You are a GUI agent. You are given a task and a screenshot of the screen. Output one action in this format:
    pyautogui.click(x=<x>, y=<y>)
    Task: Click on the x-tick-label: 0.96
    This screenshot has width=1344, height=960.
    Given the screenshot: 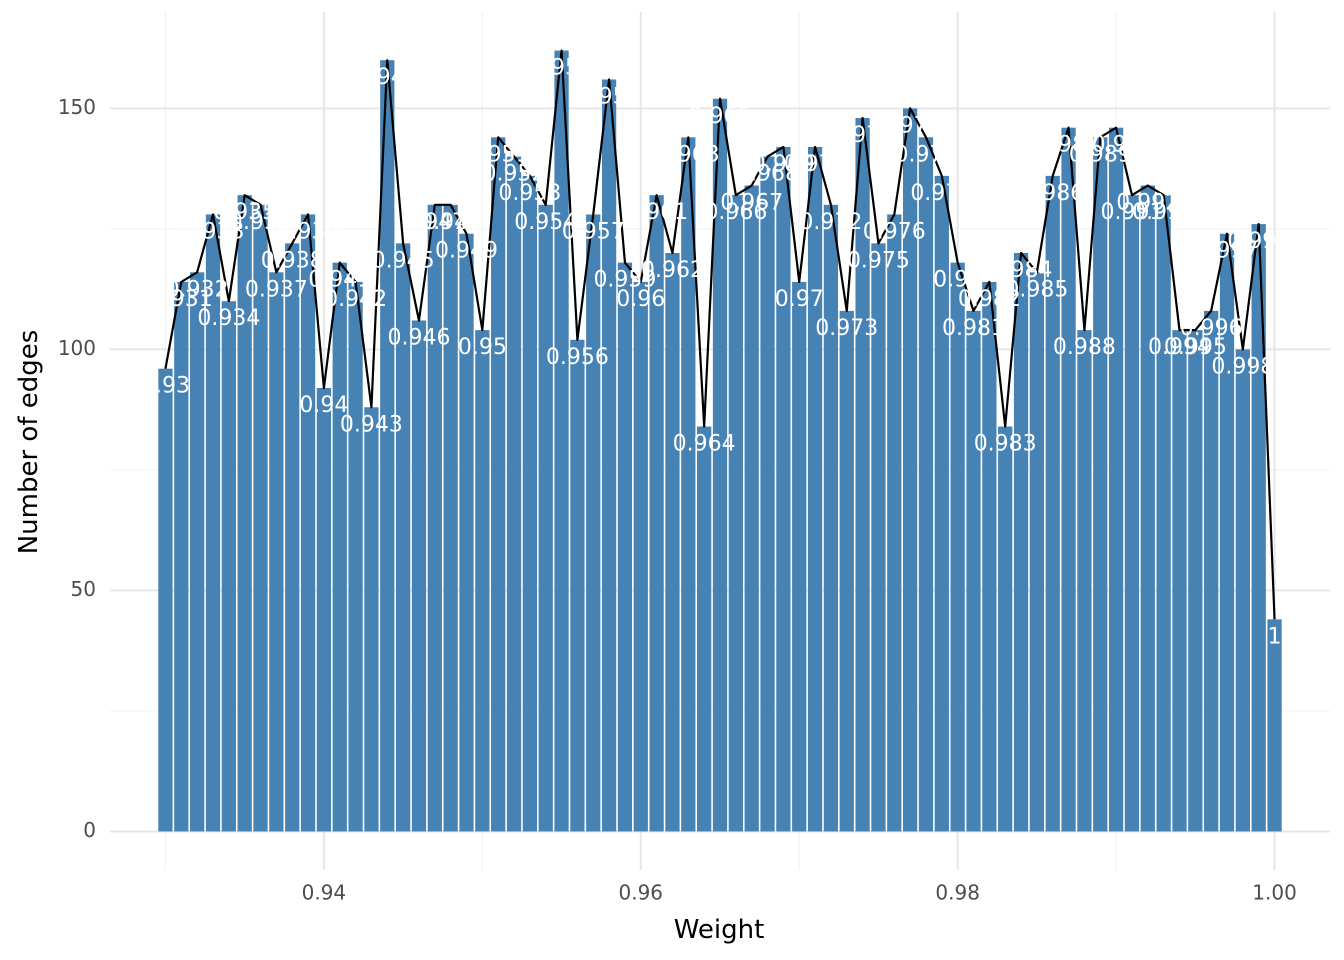 What is the action you would take?
    pyautogui.click(x=641, y=893)
    